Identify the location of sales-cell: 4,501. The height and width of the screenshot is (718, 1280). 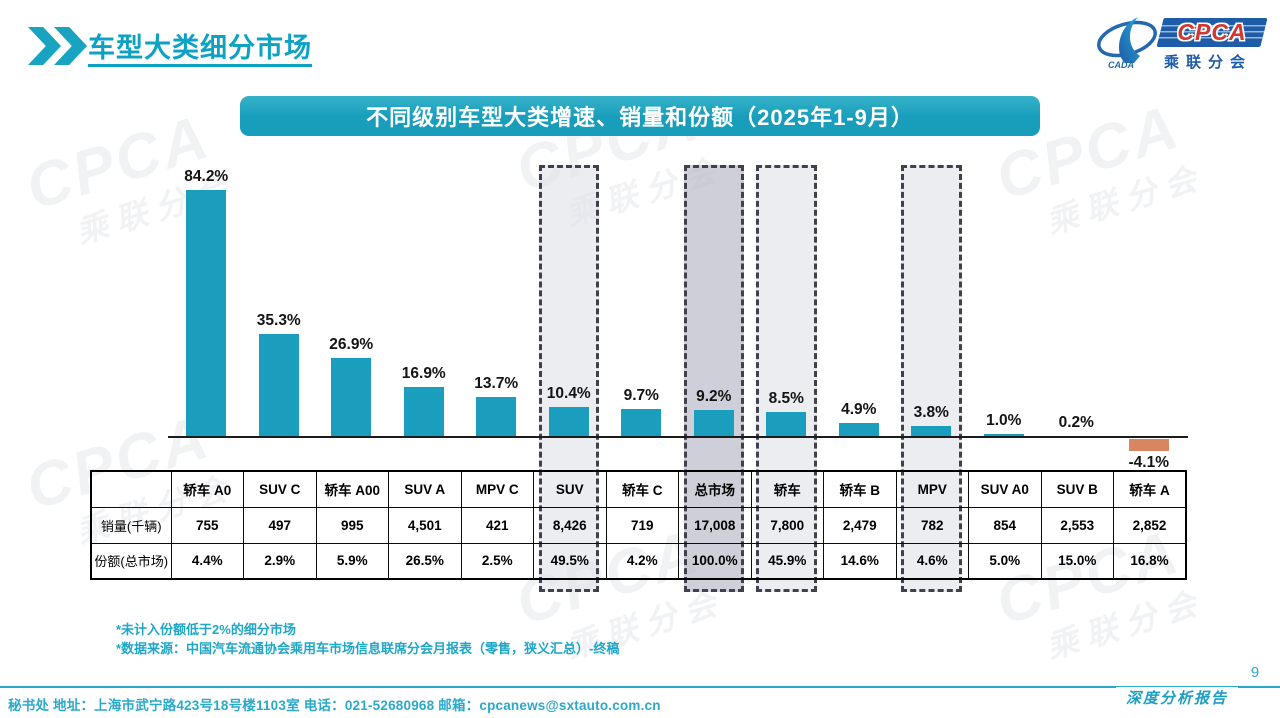
(425, 525).